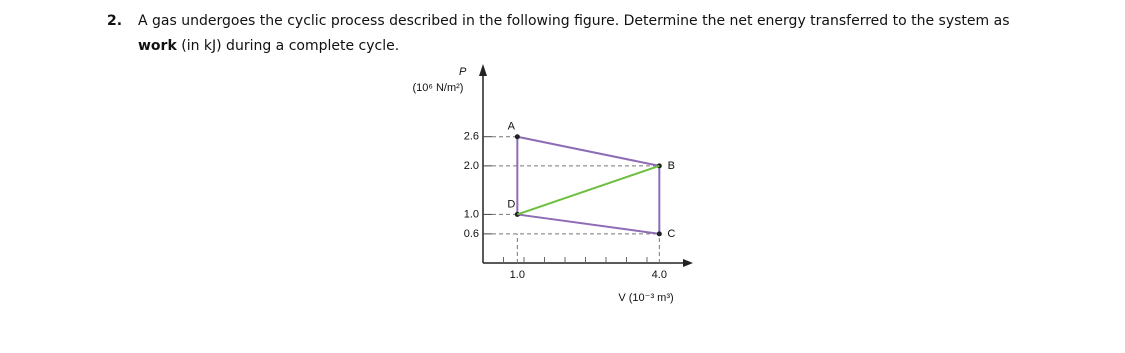  Describe the element at coordinates (157, 46) in the screenshot. I see `bold-word: work` at that location.